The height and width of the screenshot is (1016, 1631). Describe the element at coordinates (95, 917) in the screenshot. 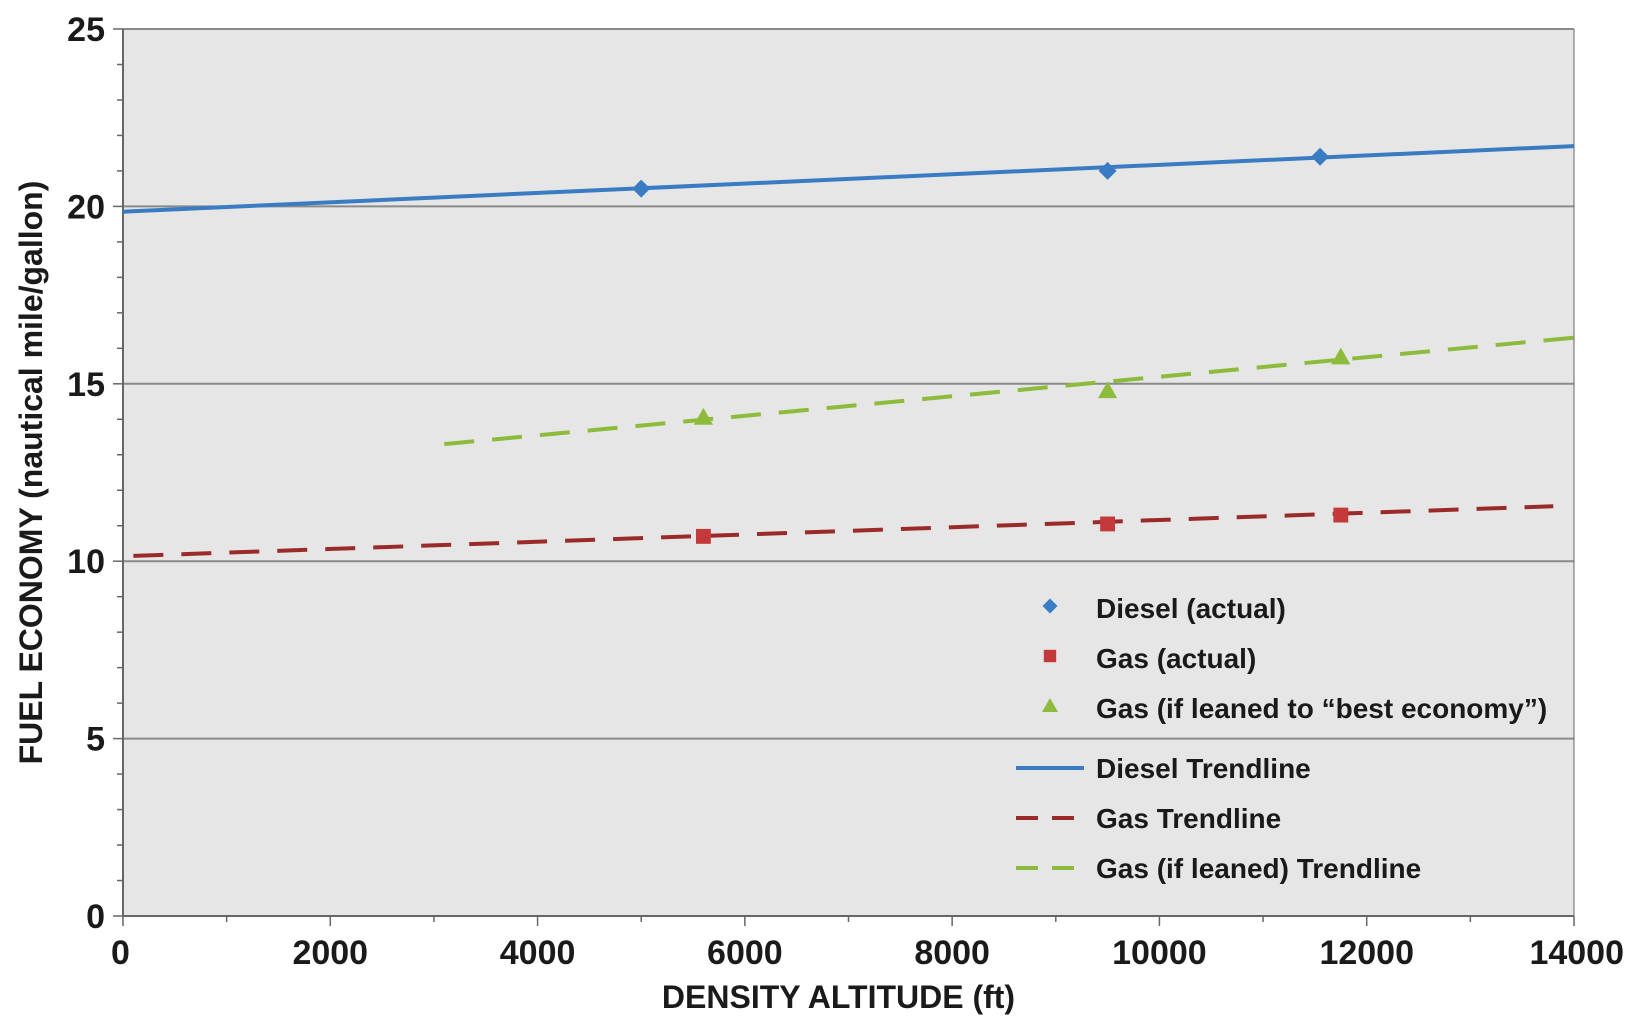

I see `y-tick-label: 0` at that location.